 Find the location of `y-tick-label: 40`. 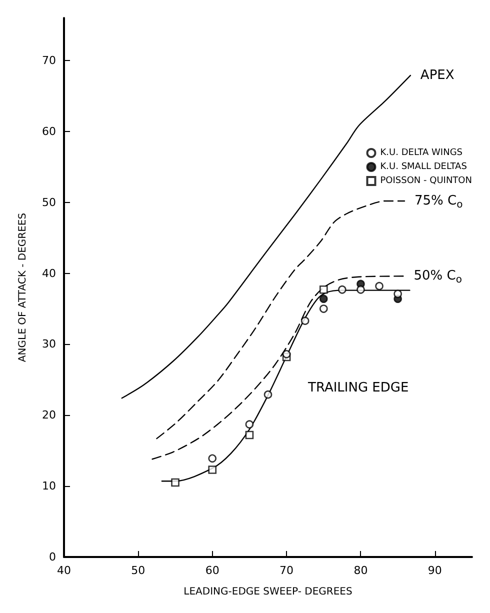

y-tick-label: 40 is located at coordinates (49, 273).